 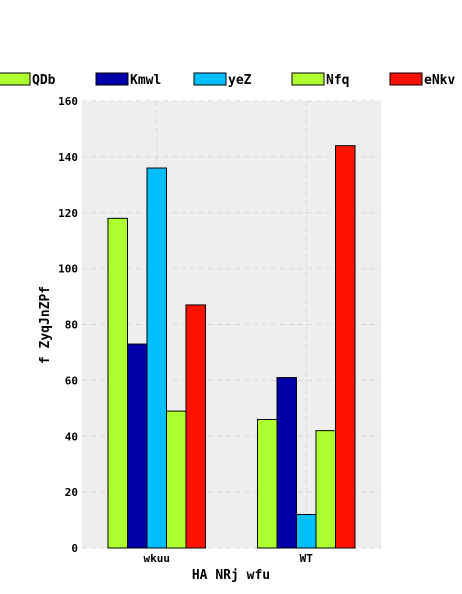 What do you see at coordinates (156, 358) in the screenshot?
I see `bar-yeZ-wkuu` at bounding box center [156, 358].